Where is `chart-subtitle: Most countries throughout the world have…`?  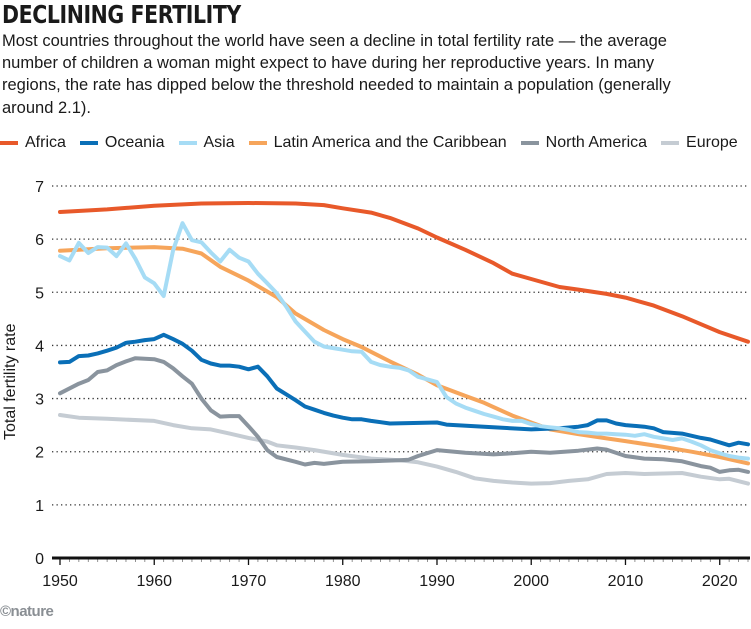
chart-subtitle: Most countries throughout the world have… is located at coordinates (336, 74).